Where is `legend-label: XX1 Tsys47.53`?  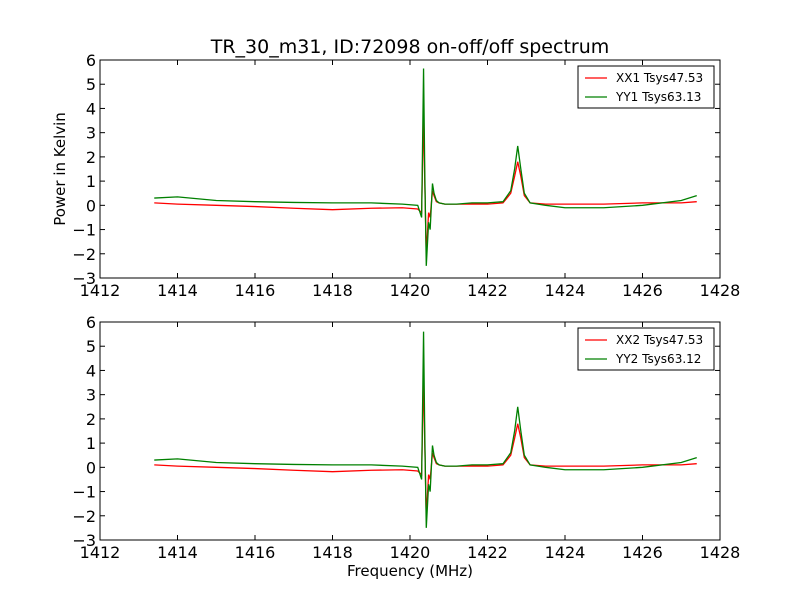 legend-label: XX1 Tsys47.53 is located at coordinates (659, 78).